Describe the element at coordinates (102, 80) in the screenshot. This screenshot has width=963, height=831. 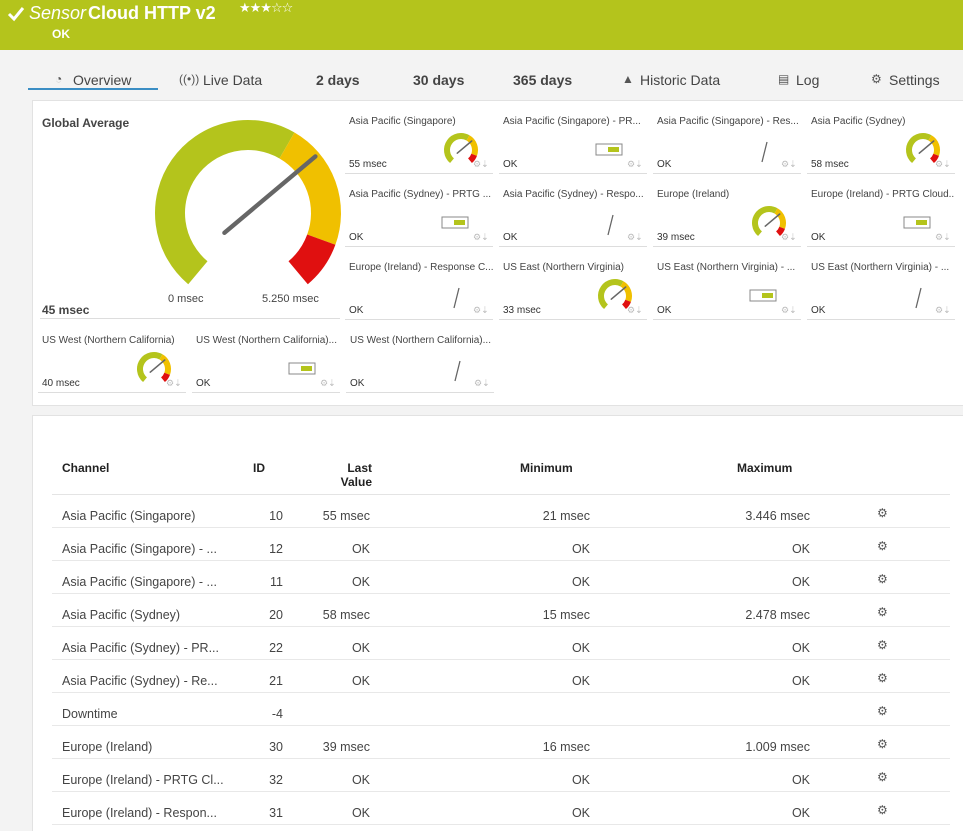
I see `tab: Overview` at that location.